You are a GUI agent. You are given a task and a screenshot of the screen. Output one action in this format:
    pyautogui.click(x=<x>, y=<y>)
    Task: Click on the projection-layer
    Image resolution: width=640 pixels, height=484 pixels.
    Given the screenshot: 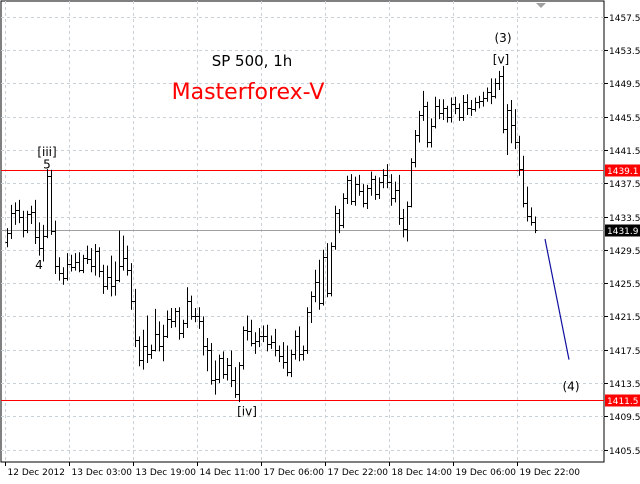 What is the action you would take?
    pyautogui.click(x=557, y=299)
    